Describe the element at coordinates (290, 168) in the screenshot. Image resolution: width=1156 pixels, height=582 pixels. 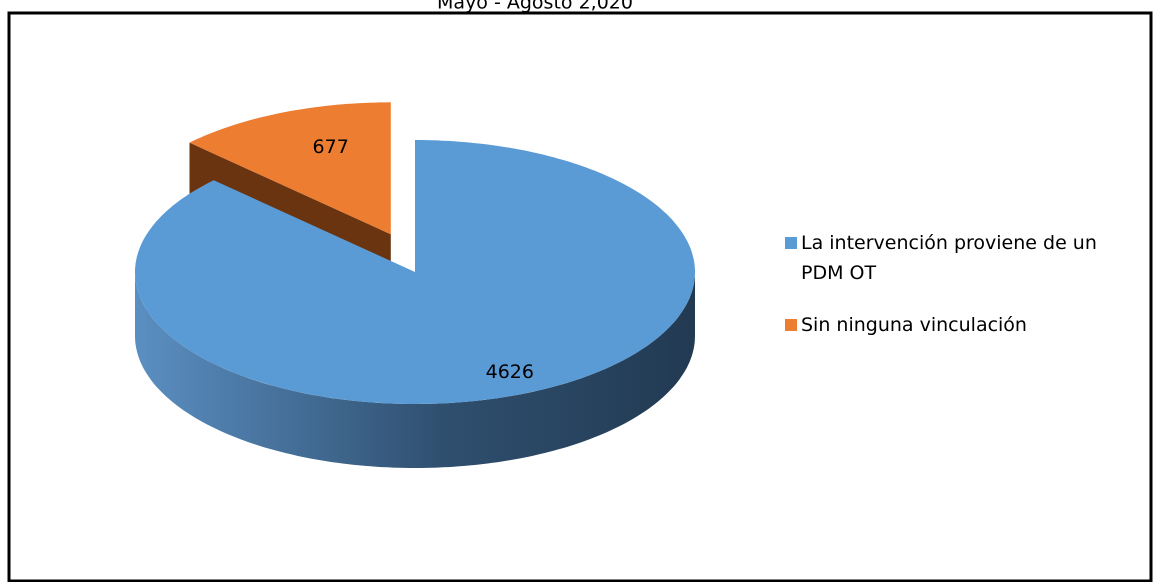
I see `slice` at that location.